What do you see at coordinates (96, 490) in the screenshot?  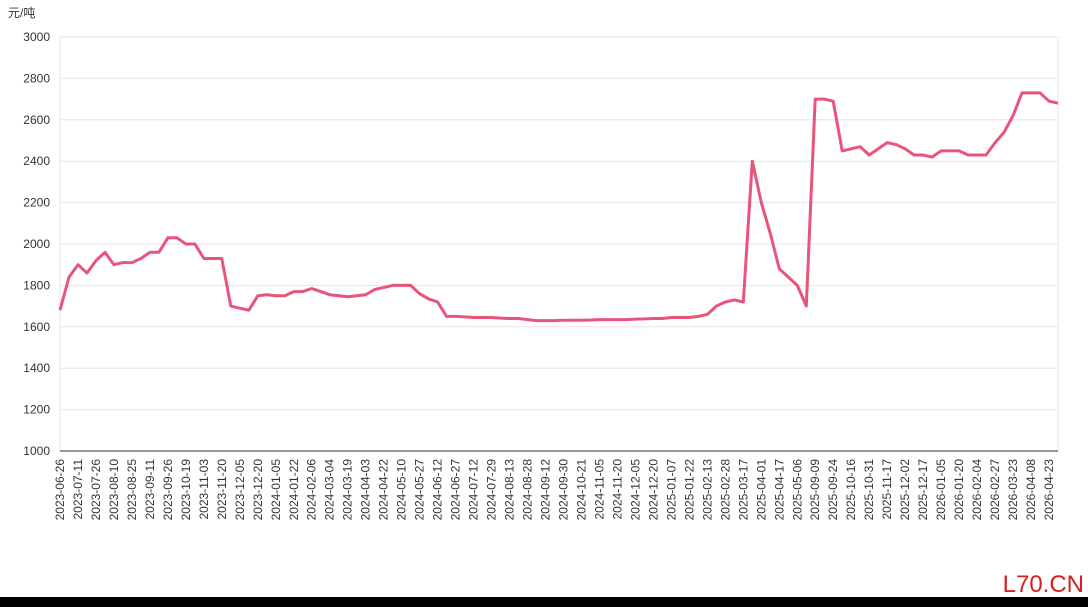 I see `x-tick-label: 2023-07-26` at bounding box center [96, 490].